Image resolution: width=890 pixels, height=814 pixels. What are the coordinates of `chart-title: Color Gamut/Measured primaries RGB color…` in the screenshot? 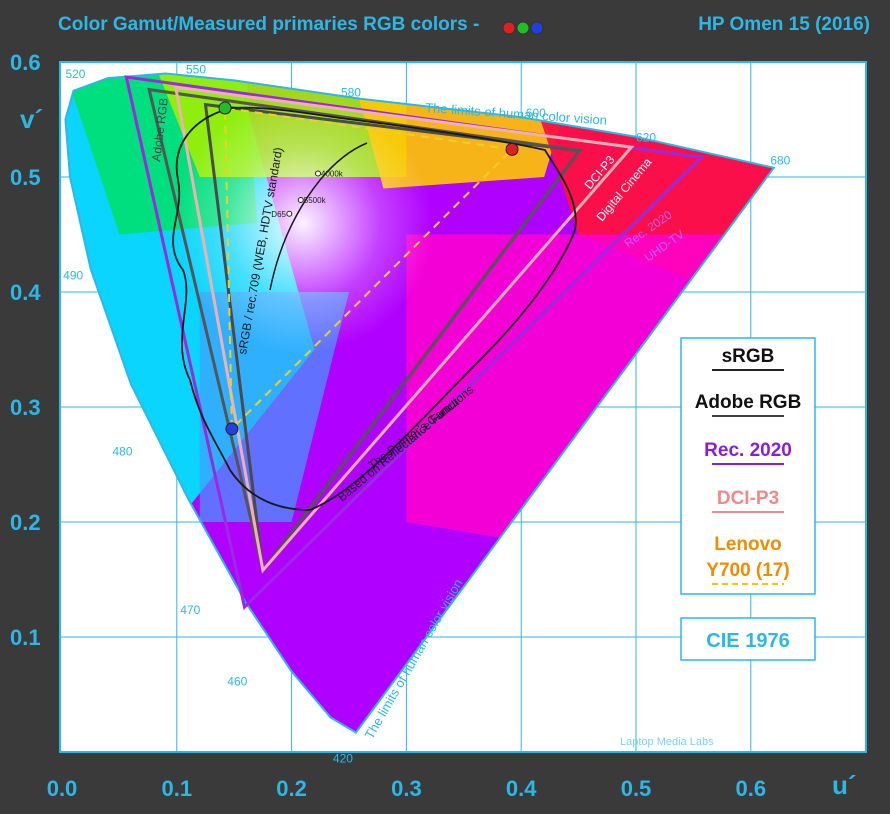 It's located at (269, 24).